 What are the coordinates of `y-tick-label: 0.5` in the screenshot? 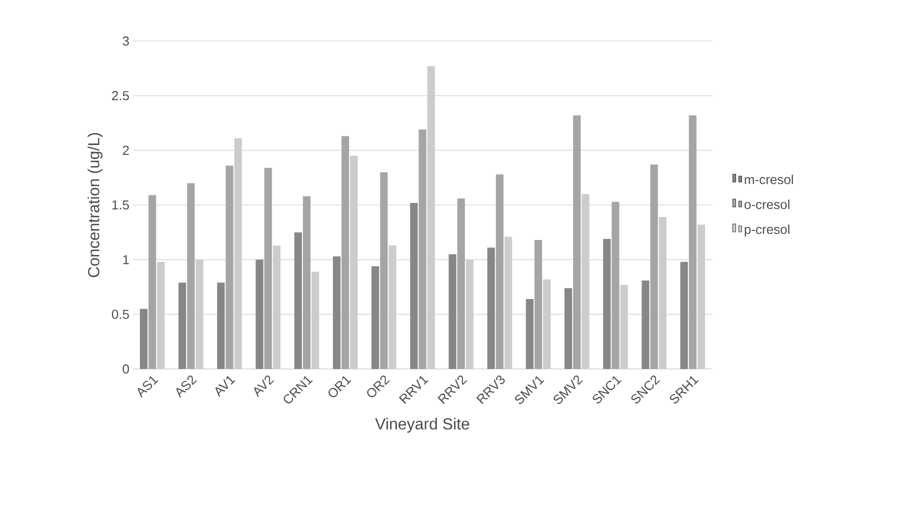 It's located at (120, 314).